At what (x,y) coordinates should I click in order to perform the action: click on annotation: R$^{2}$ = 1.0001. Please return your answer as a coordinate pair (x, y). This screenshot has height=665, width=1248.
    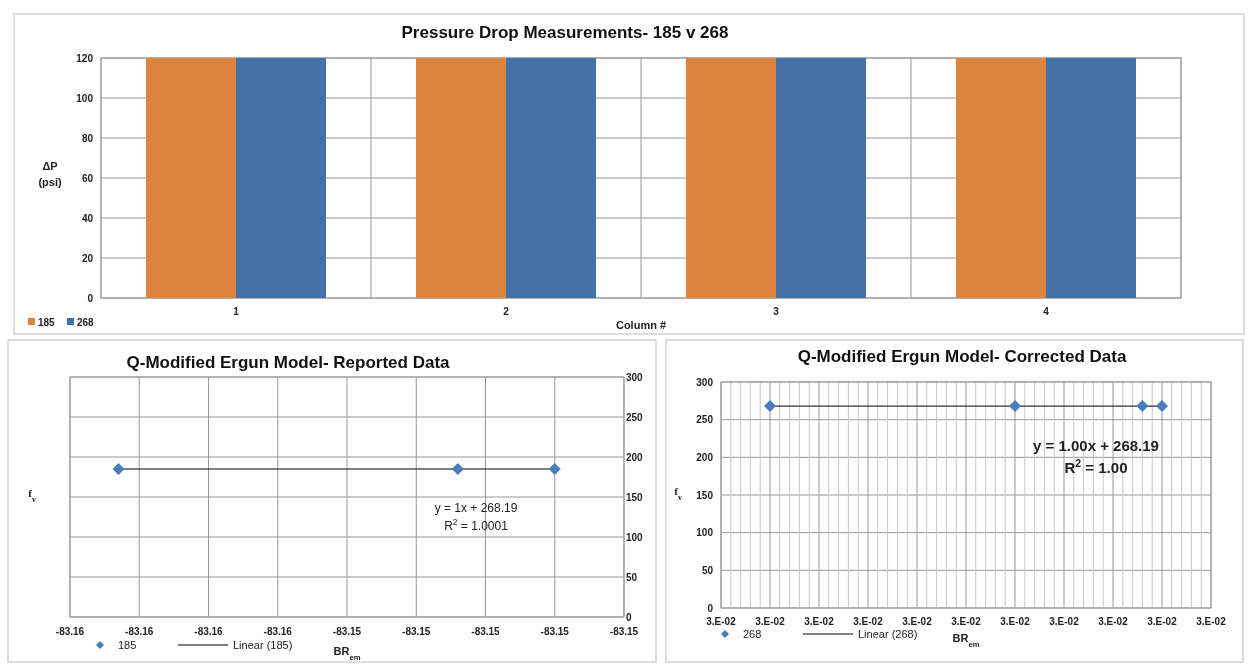
    Looking at the image, I should click on (476, 525).